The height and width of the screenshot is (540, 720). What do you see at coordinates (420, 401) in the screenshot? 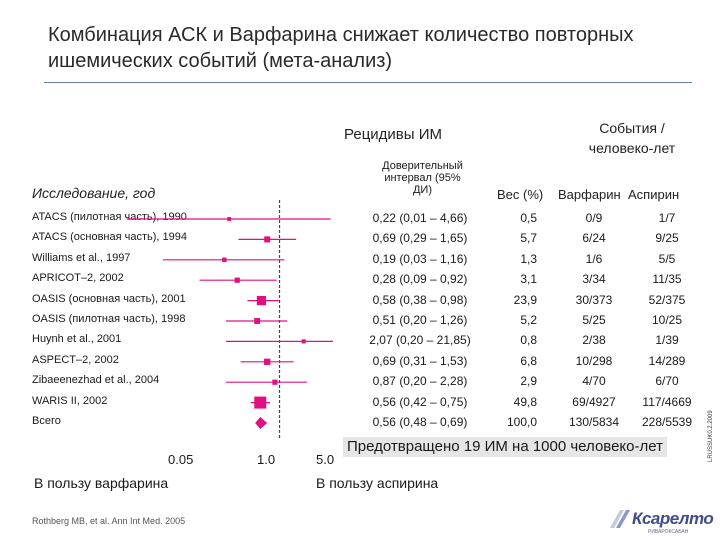
I see `ci-value: 0,56 (0,42 – 0,75)` at bounding box center [420, 401].